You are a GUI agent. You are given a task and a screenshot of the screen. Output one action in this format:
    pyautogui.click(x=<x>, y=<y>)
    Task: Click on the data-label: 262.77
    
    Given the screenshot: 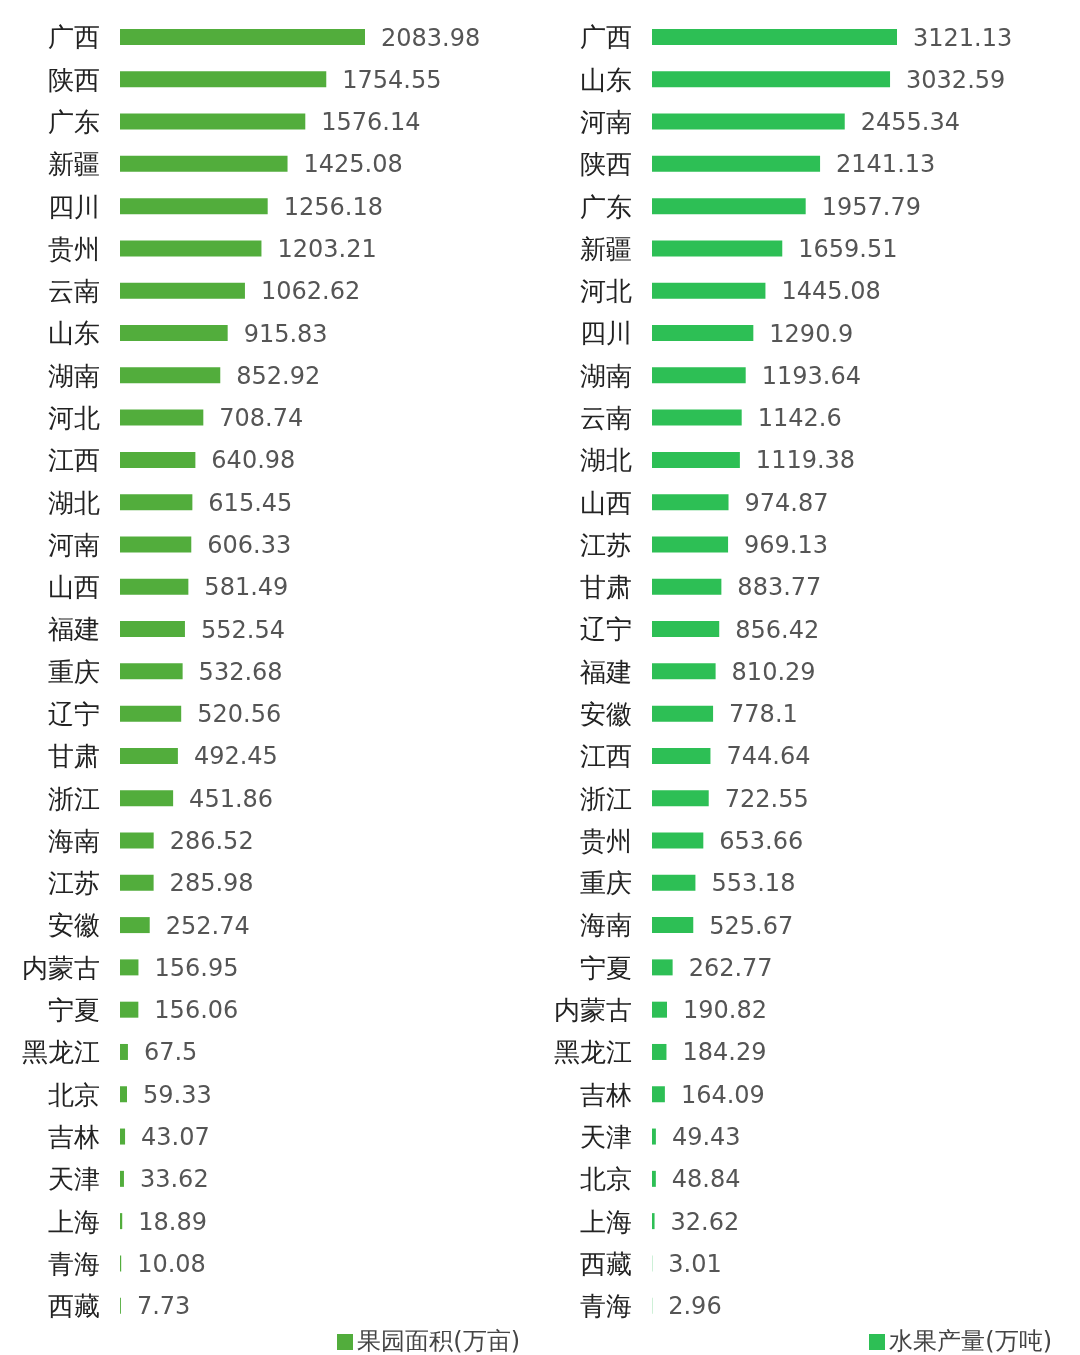 What is the action you would take?
    pyautogui.click(x=730, y=967)
    